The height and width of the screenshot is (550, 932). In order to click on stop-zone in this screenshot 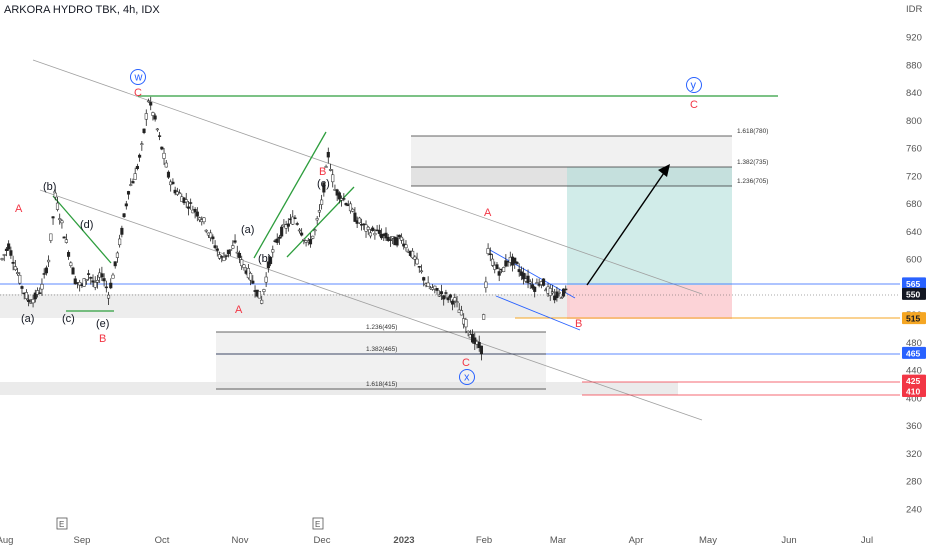, I will do `click(649, 302)`.